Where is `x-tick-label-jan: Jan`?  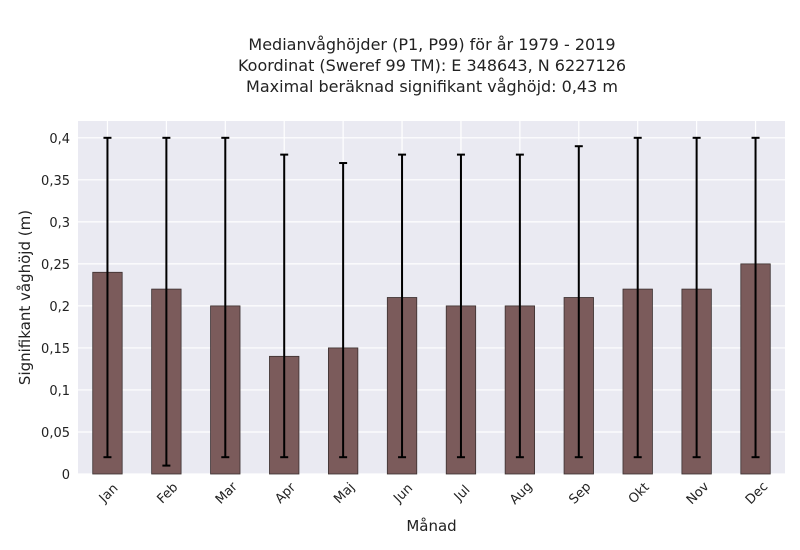 x-tick-label-jan: Jan is located at coordinates (108, 493).